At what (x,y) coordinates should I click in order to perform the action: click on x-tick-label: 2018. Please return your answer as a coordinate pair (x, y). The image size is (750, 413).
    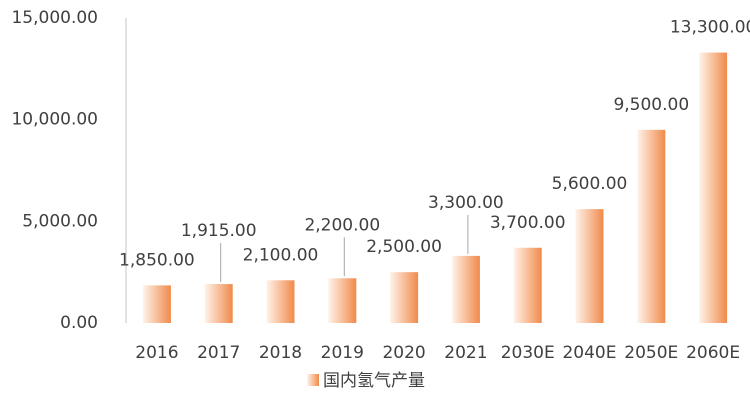
    Looking at the image, I should click on (280, 353).